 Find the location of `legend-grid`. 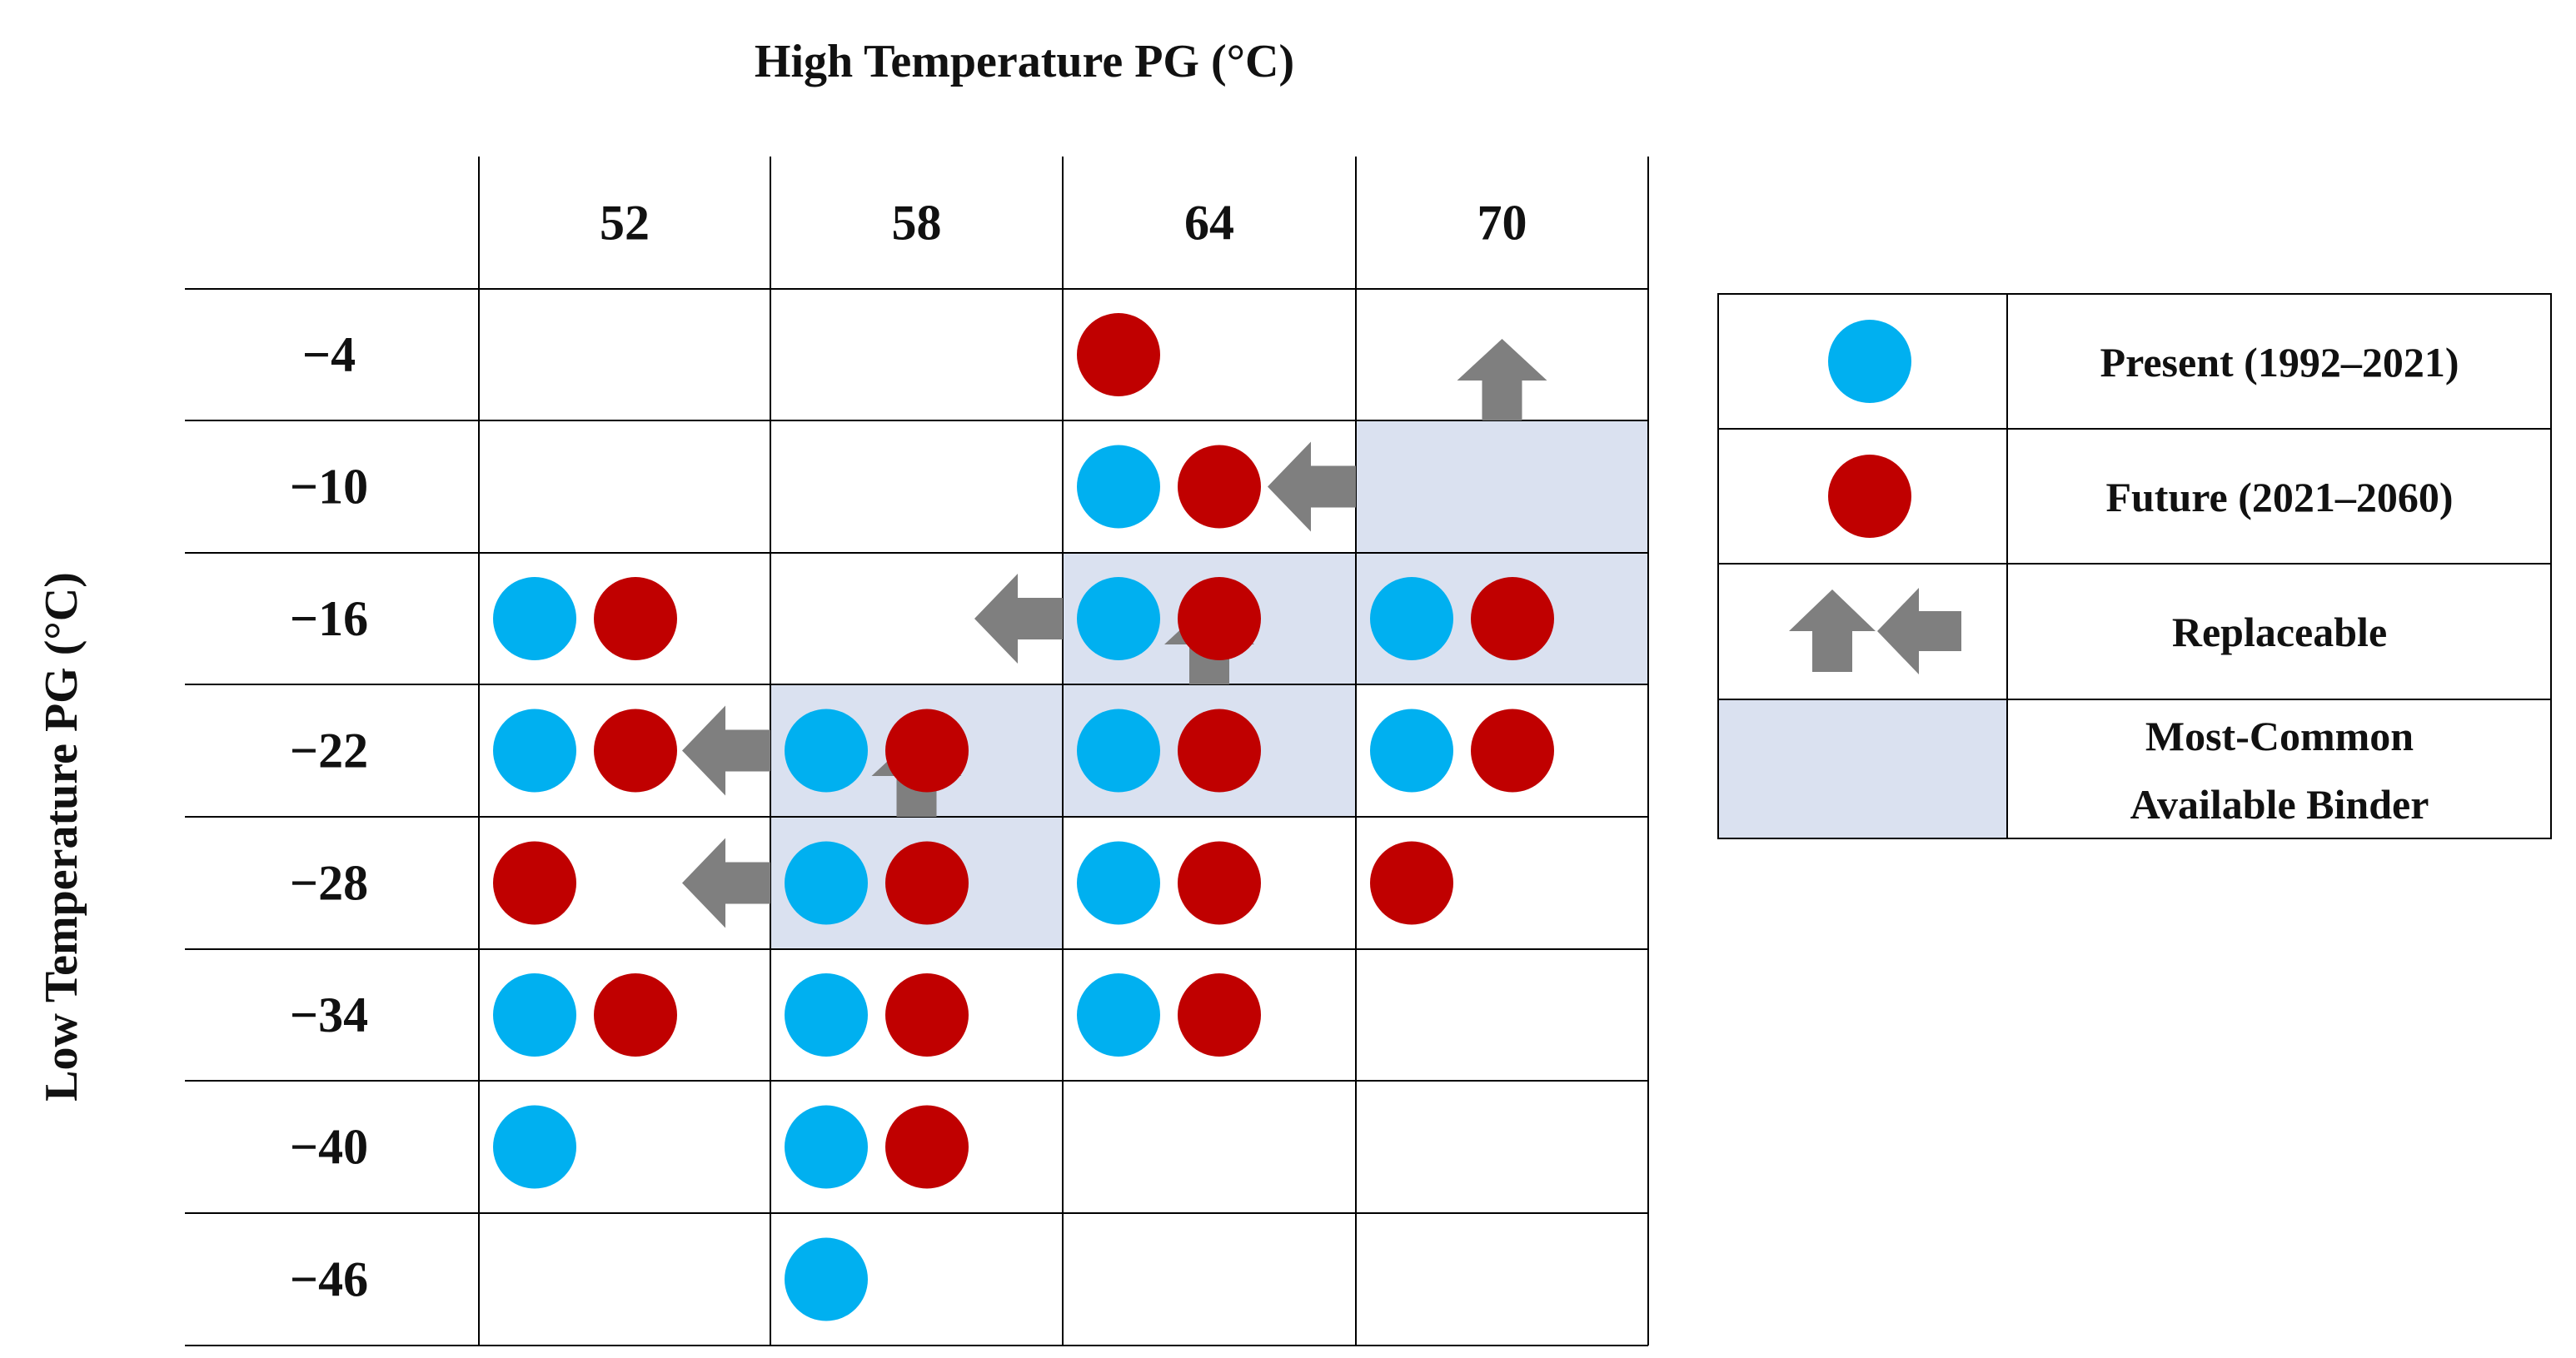

legend-grid is located at coordinates (2134, 566).